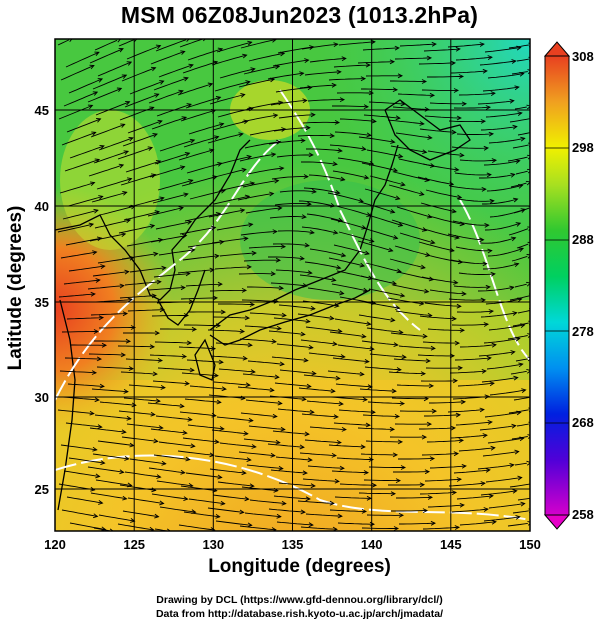 The image size is (599, 625). What do you see at coordinates (42, 489) in the screenshot?
I see `y-tick-label: 25` at bounding box center [42, 489].